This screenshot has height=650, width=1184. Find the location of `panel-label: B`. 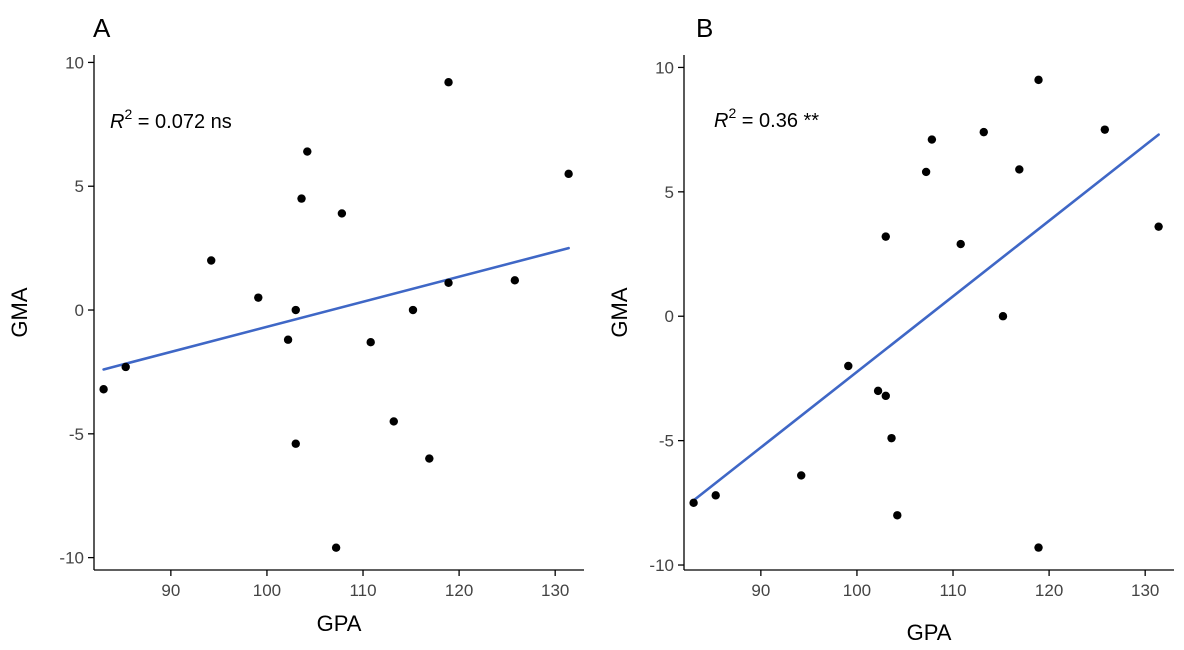

panel-label: B is located at coordinates (704, 28).